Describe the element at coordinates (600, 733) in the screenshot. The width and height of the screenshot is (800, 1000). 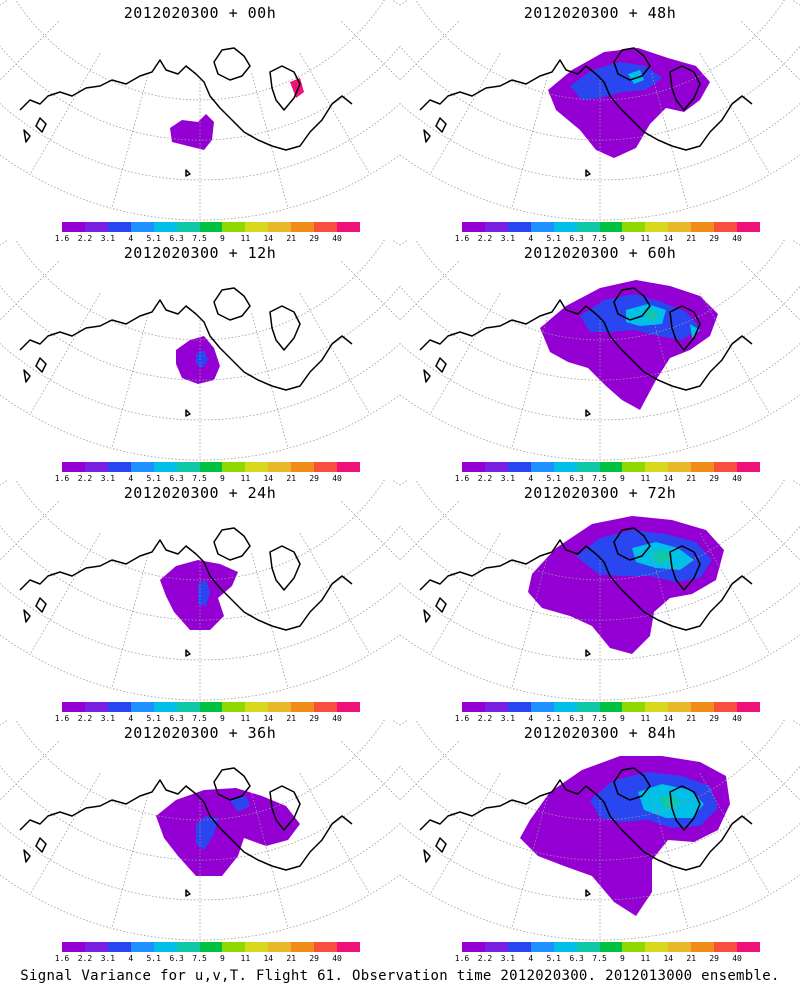
I see `panel-title: 2012020300 + 84h` at that location.